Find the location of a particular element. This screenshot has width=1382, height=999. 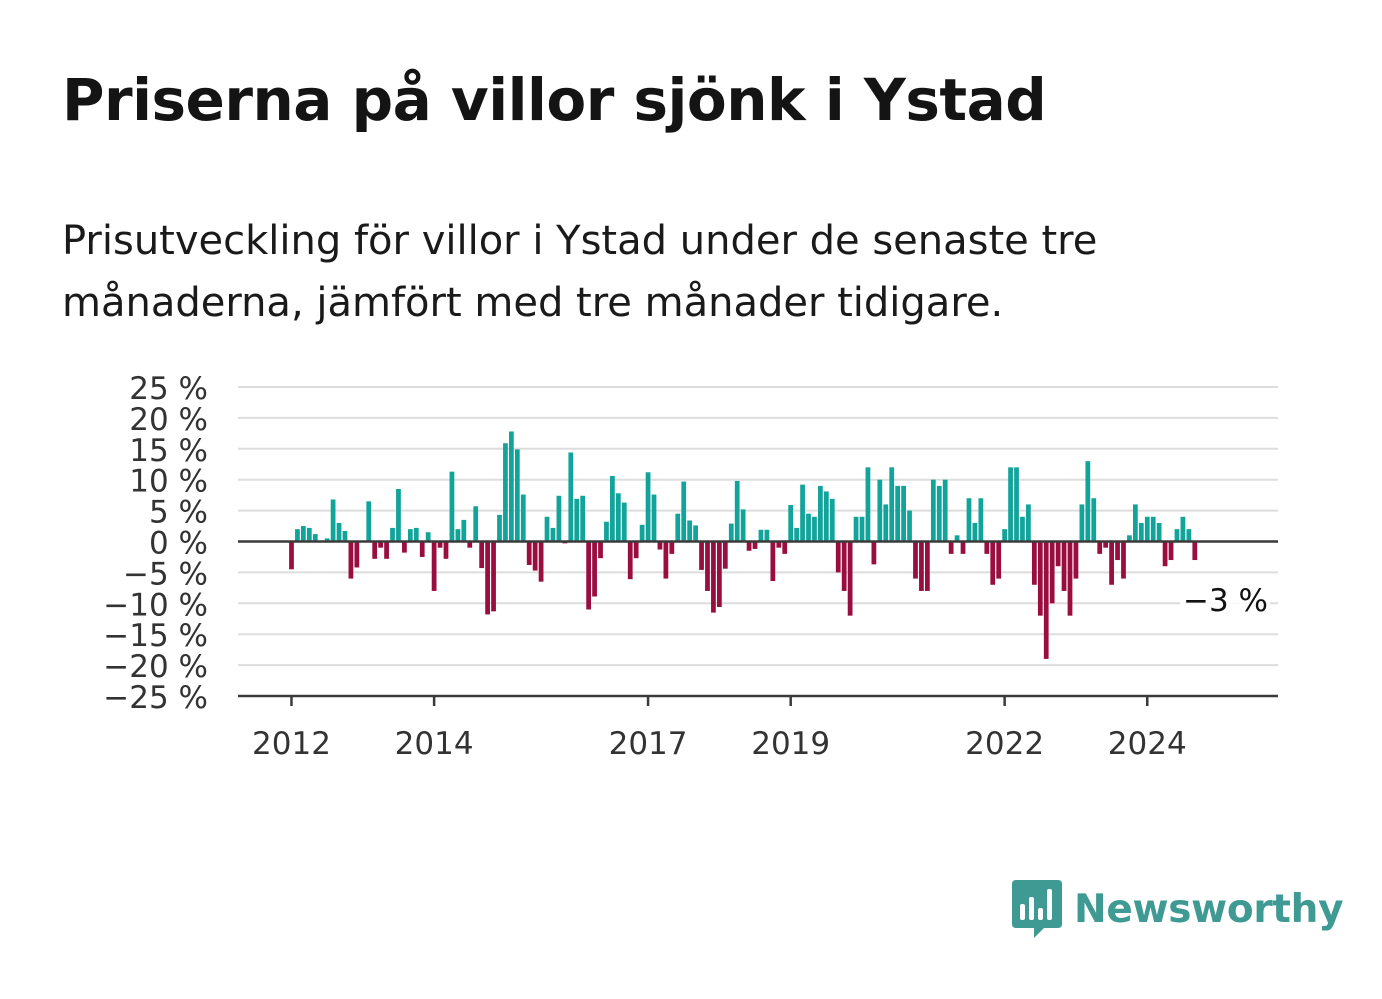

y-tick-label: 10 % is located at coordinates (168, 482).